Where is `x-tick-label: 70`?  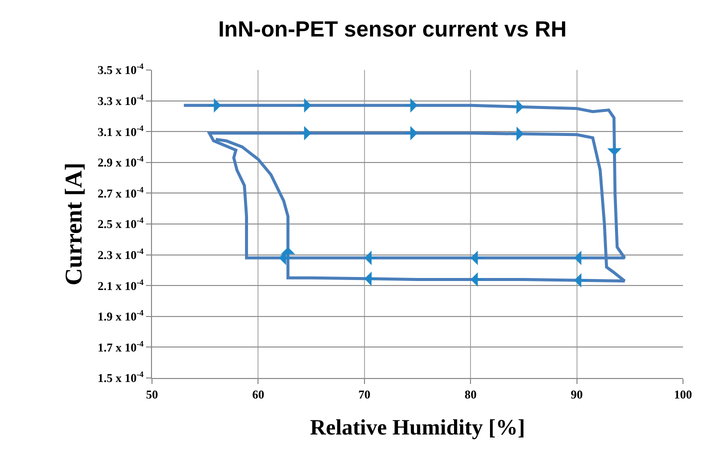 x-tick-label: 70 is located at coordinates (364, 394).